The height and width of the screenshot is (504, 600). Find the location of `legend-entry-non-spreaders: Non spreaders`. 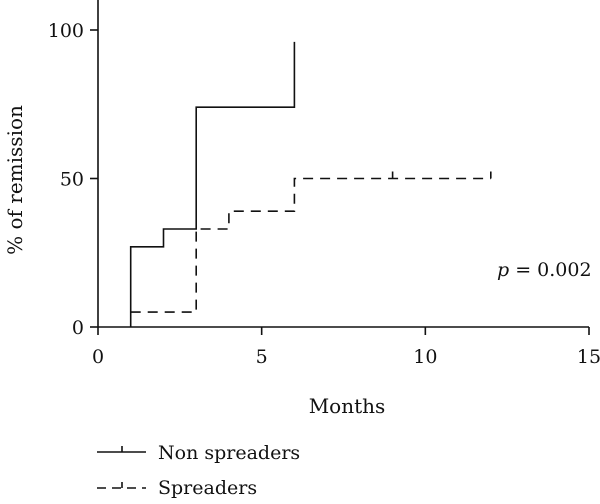

legend-entry-non-spreaders: Non spreaders is located at coordinates (198, 453).